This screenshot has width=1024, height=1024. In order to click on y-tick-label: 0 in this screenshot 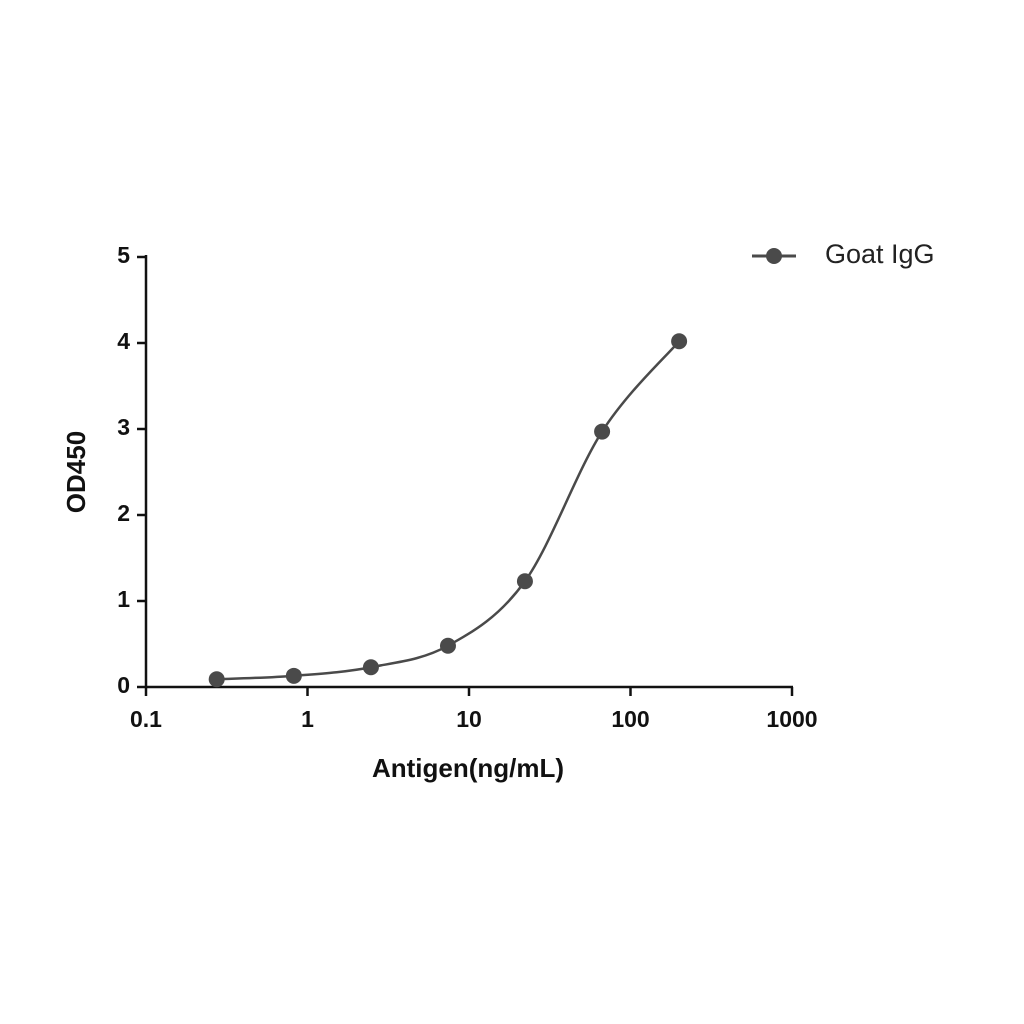, I will do `click(123, 685)`.